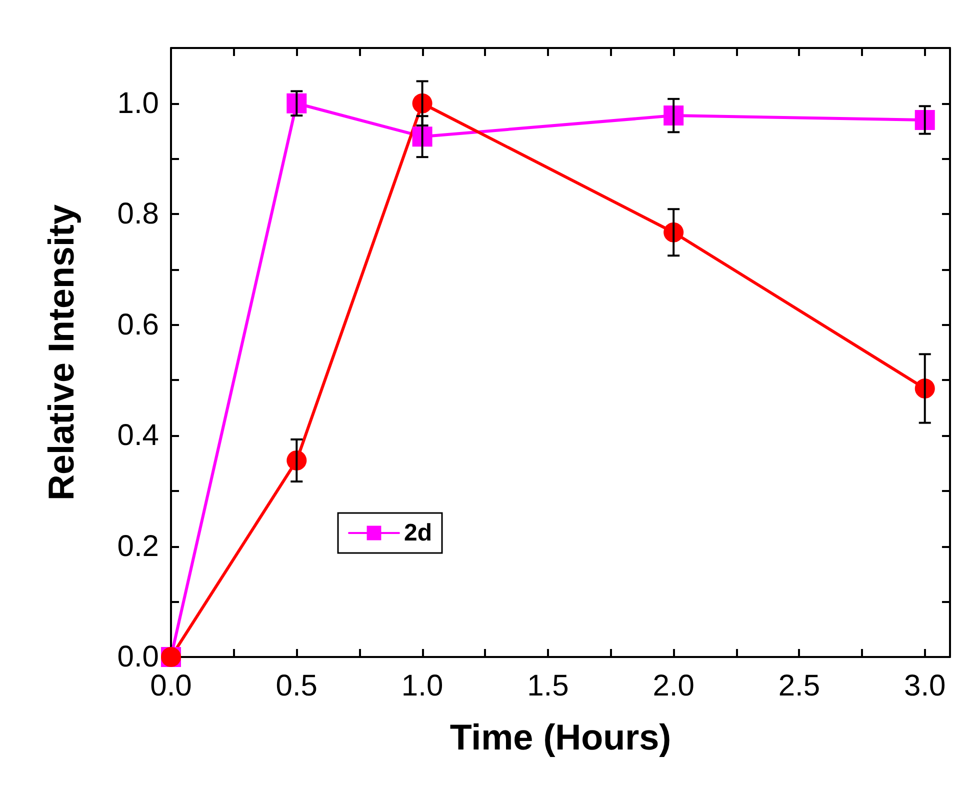  I want to click on x-tick-label: 2.0, so click(673, 686).